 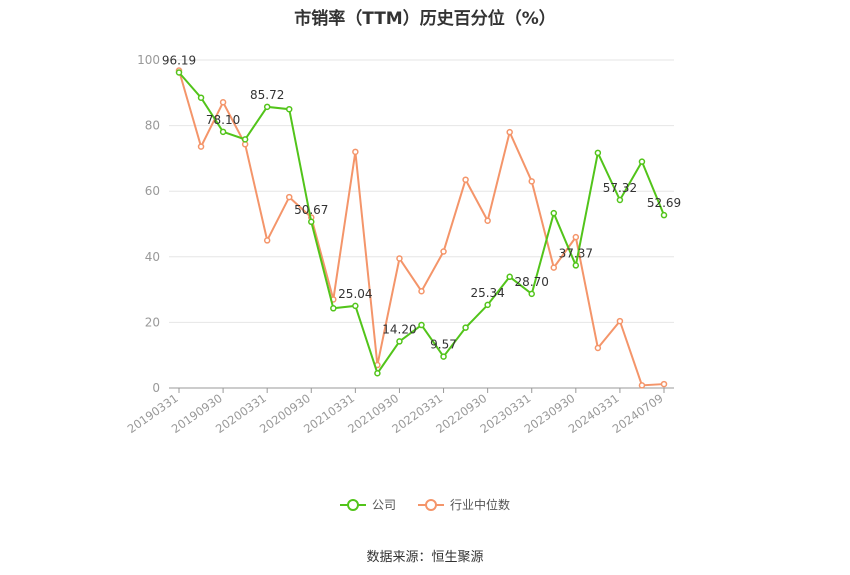 What do you see at coordinates (620, 188) in the screenshot?
I see `data-label: 57.32` at bounding box center [620, 188].